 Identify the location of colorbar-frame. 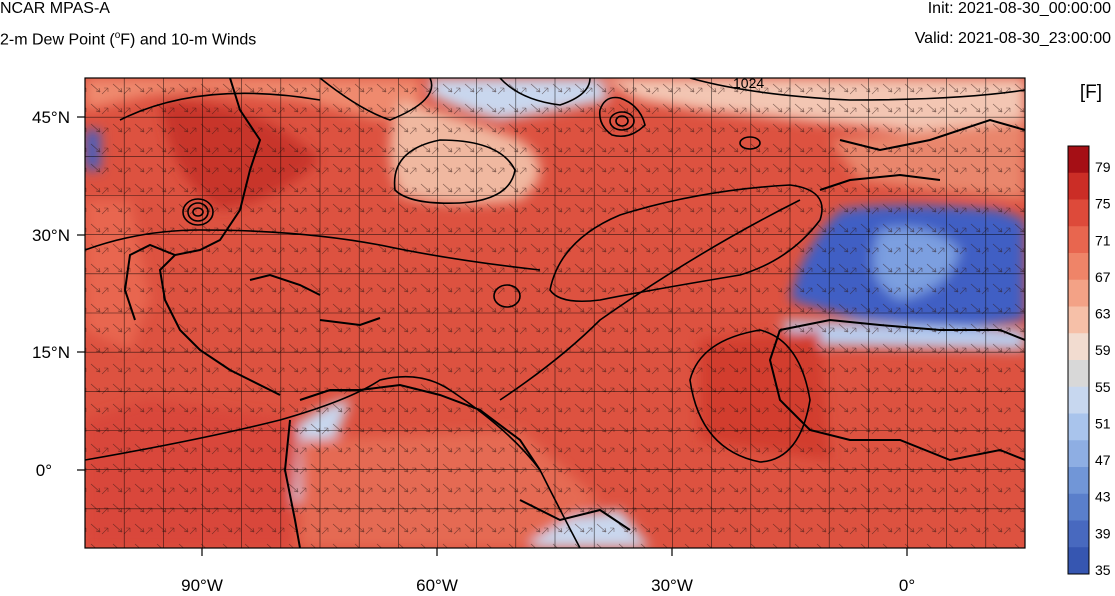
(1078, 360).